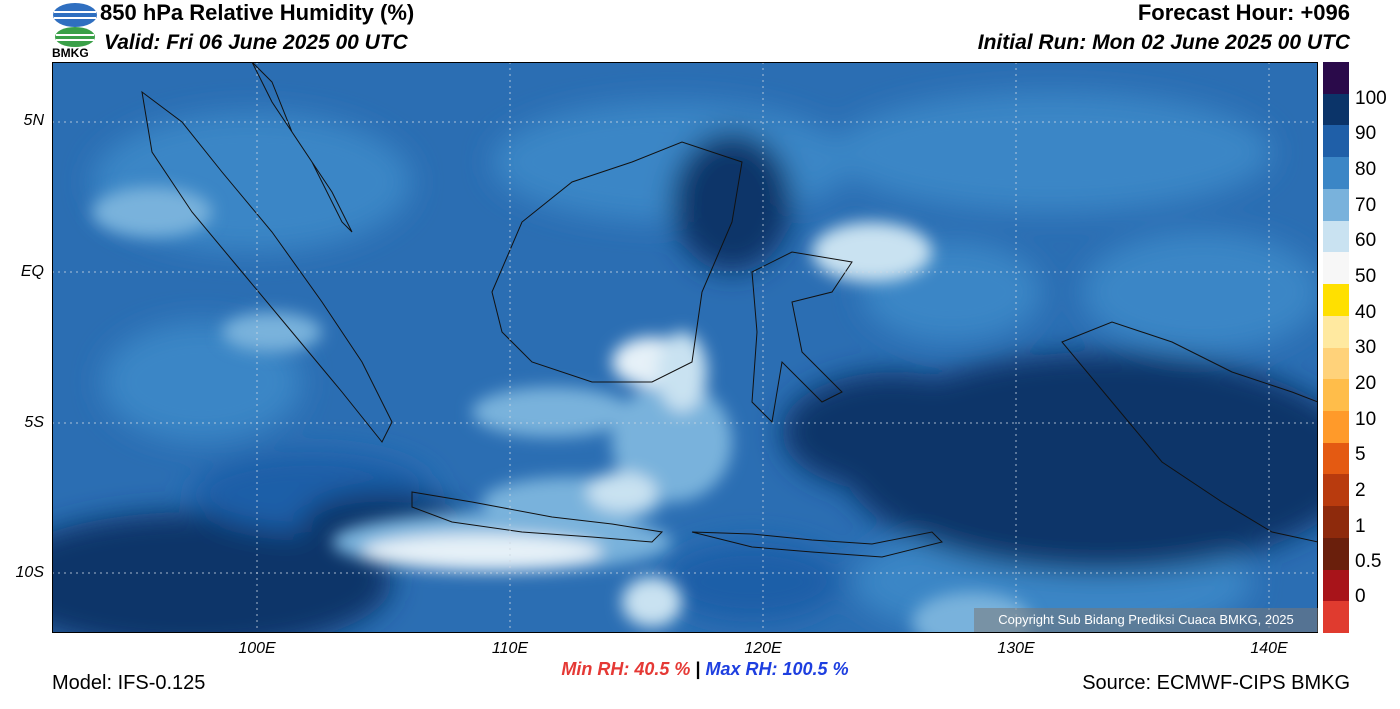 The width and height of the screenshot is (1400, 709). I want to click on min-rh: Min RH: 40.5 %, so click(626, 669).